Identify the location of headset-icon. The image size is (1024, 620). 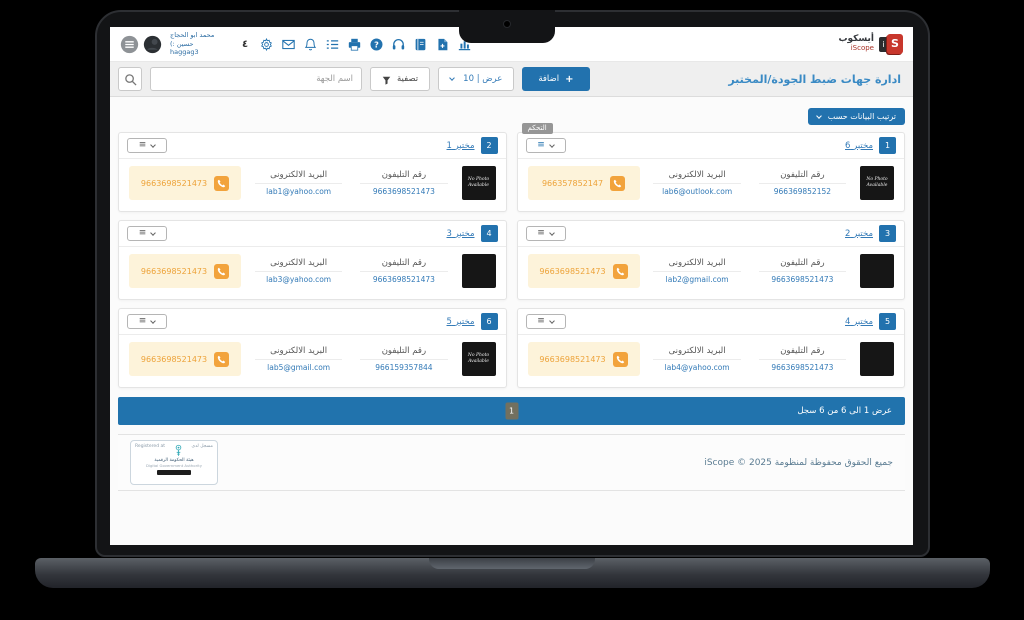
(398, 44).